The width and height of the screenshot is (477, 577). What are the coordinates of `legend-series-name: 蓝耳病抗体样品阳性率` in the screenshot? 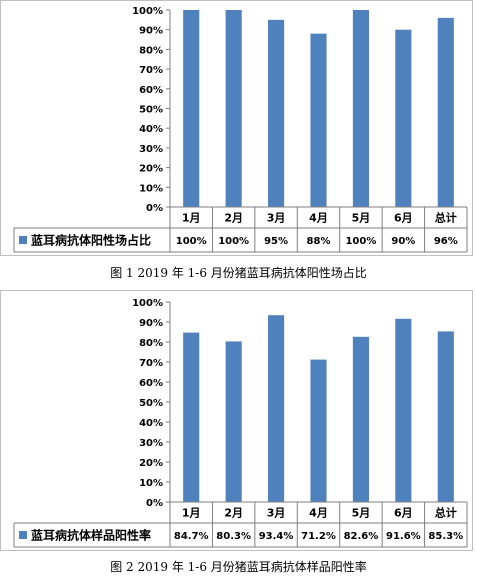 It's located at (91, 535).